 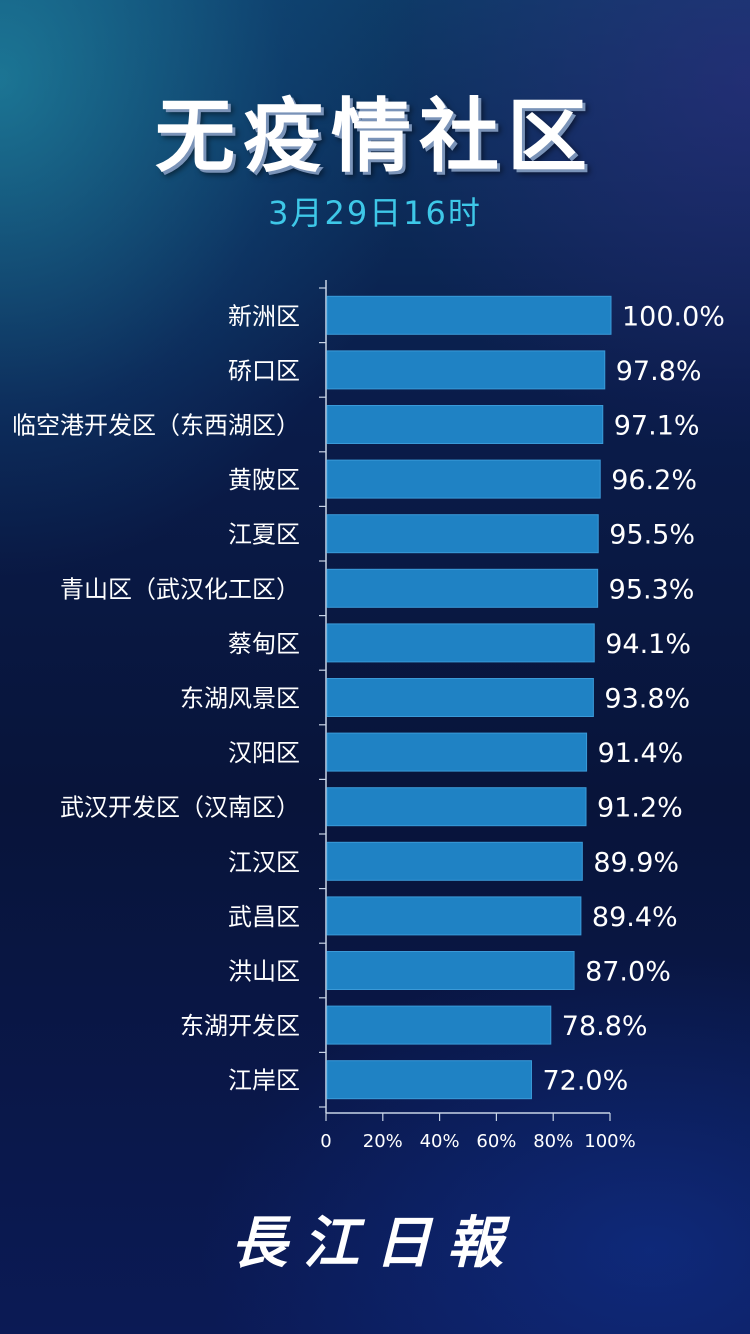 What do you see at coordinates (648, 644) in the screenshot?
I see `value-label: 94.1%` at bounding box center [648, 644].